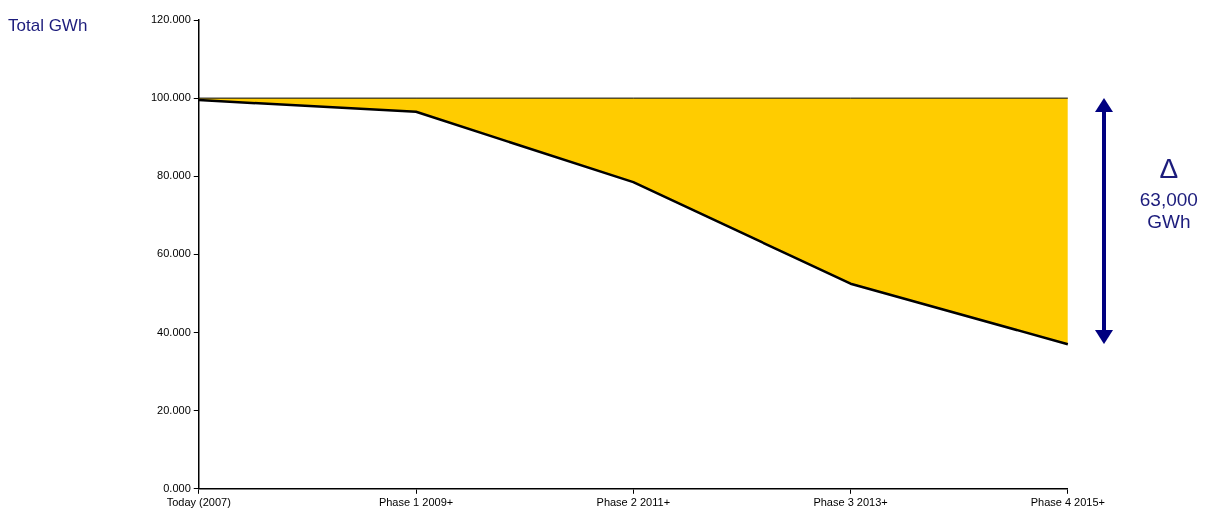 The width and height of the screenshot is (1217, 525). I want to click on y-tick-label: 100.000, so click(171, 97).